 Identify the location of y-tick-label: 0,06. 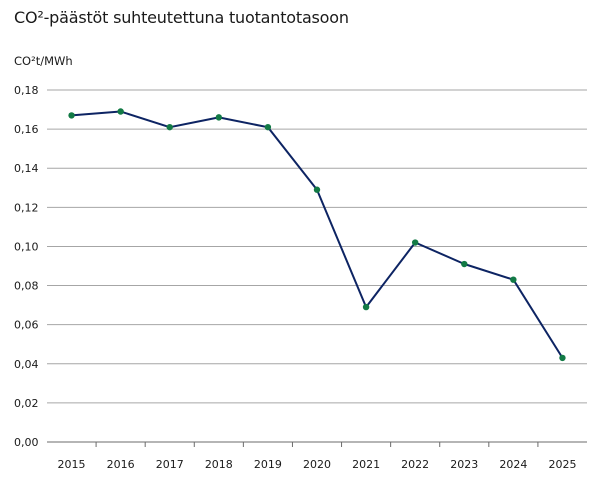
(26, 325).